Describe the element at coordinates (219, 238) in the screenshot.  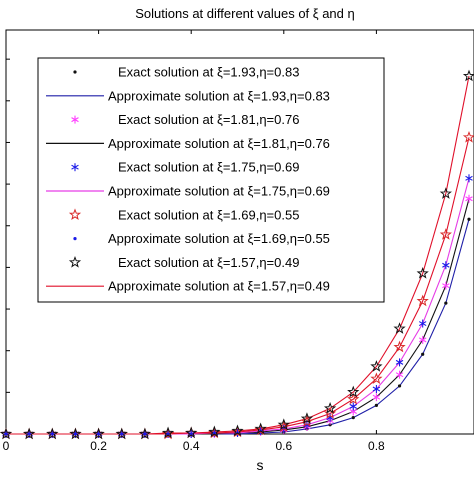
I see `legend-label: Approximate solution at ξ=1.69,η=0.55` at that location.